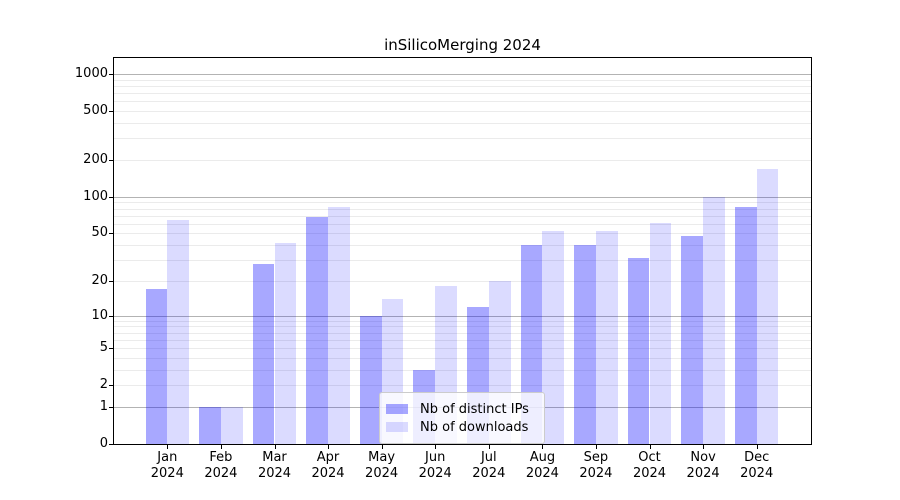  Describe the element at coordinates (103, 347) in the screenshot. I see `y-tick-label: 5` at that location.